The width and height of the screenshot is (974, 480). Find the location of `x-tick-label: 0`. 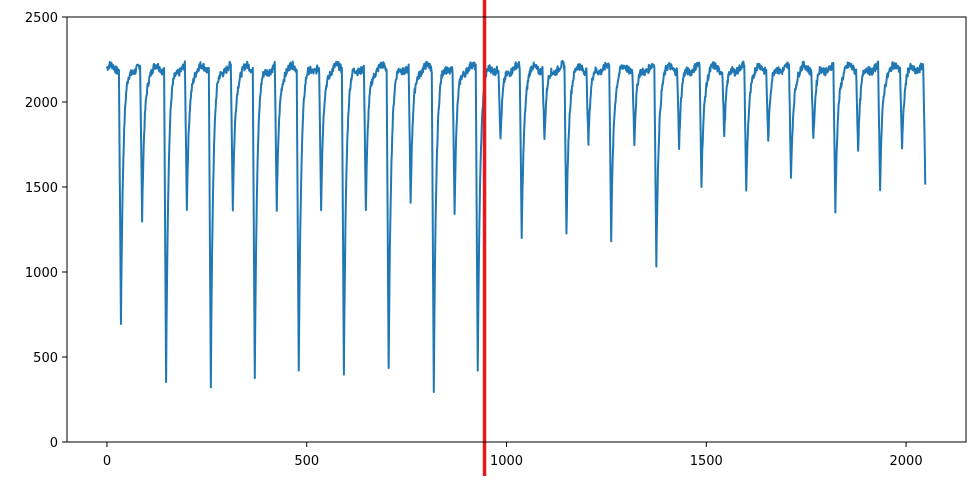

x-tick-label: 0 is located at coordinates (107, 461).